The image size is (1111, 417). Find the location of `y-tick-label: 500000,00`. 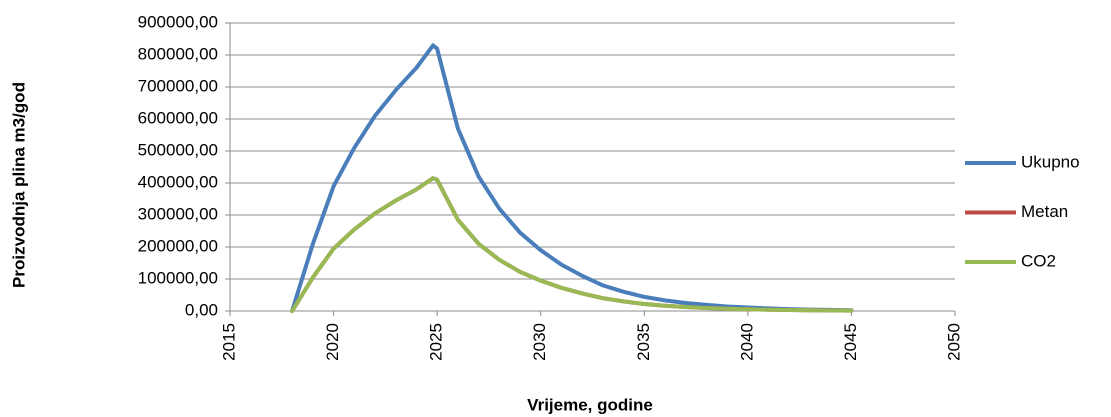

y-tick-label: 500000,00 is located at coordinates (178, 149).